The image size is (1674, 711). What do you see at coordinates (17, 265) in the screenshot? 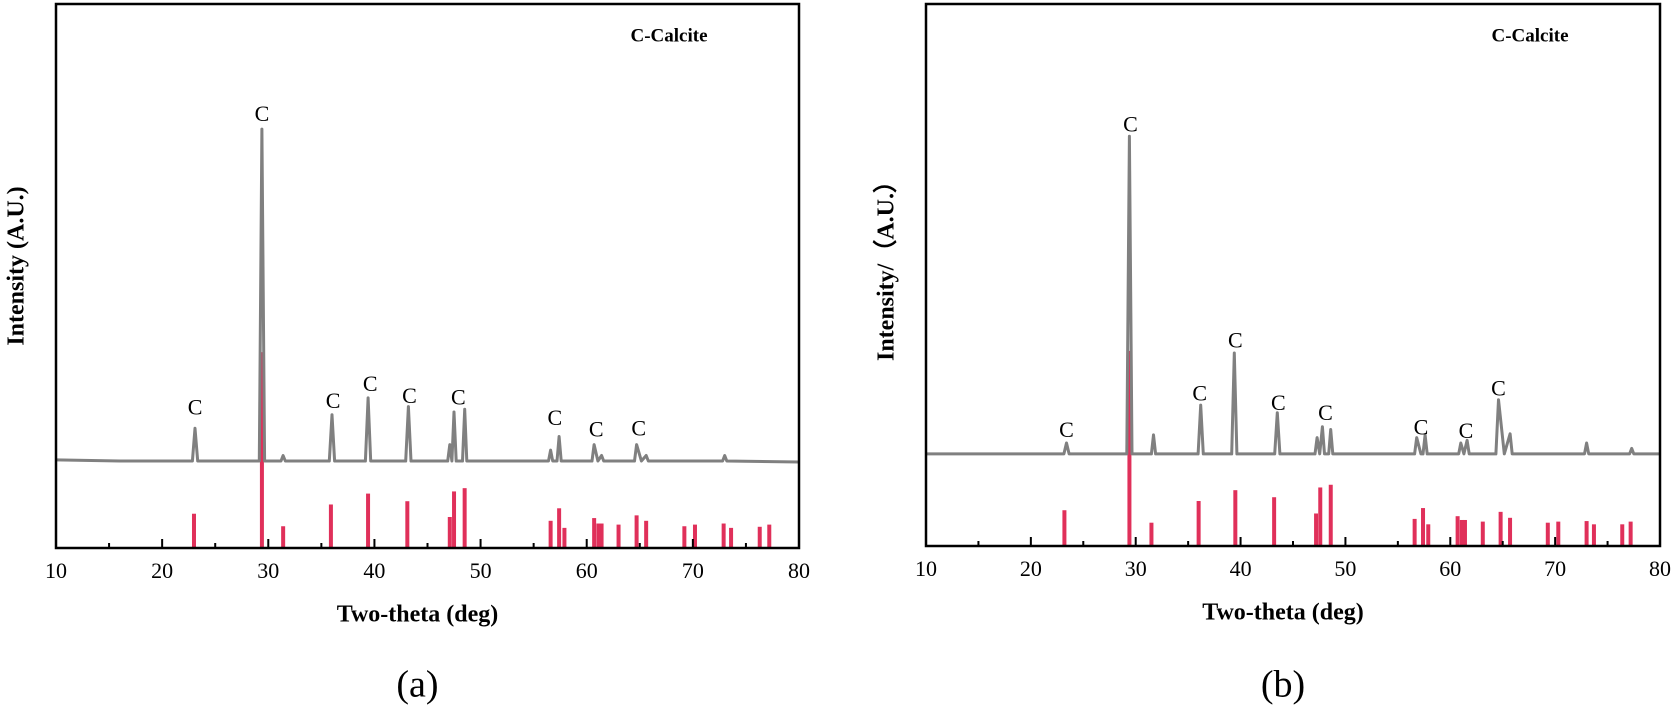
I see `y-axis-title: Intensity (A.U.)` at bounding box center [17, 265].